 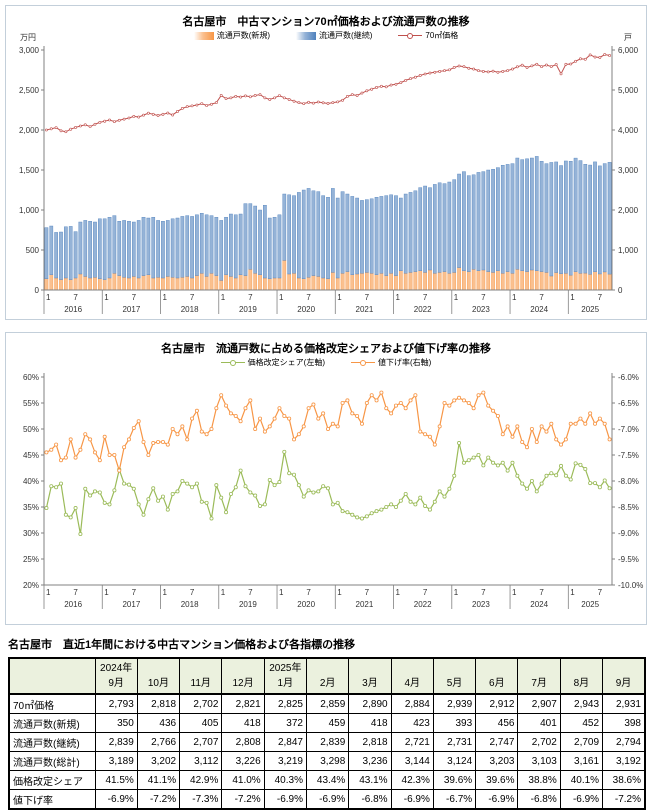 I want to click on svg-text: 500, so click(x=33, y=250).